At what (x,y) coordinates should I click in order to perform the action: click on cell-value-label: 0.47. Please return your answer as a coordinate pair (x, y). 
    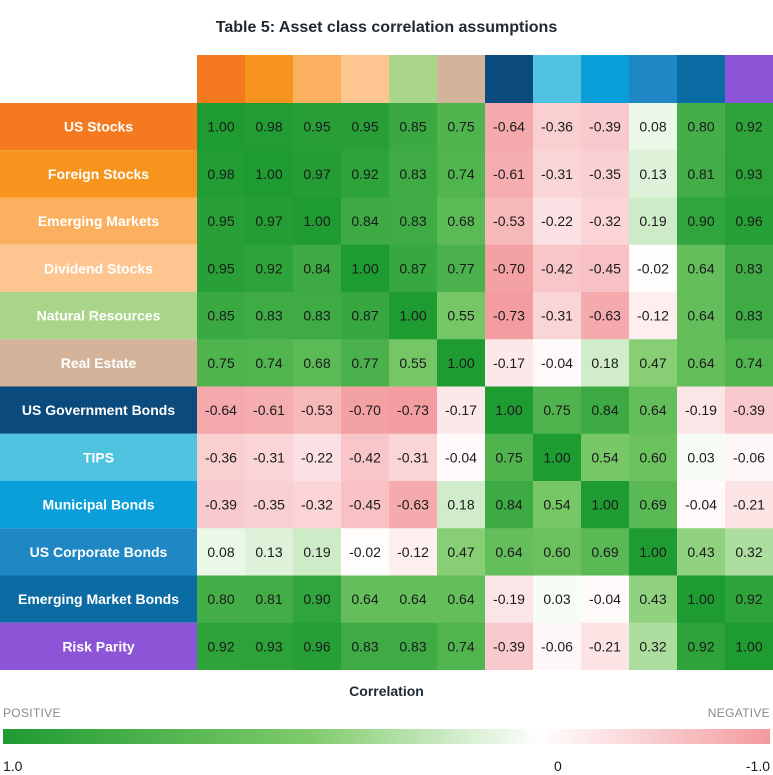
    Looking at the image, I should click on (652, 363).